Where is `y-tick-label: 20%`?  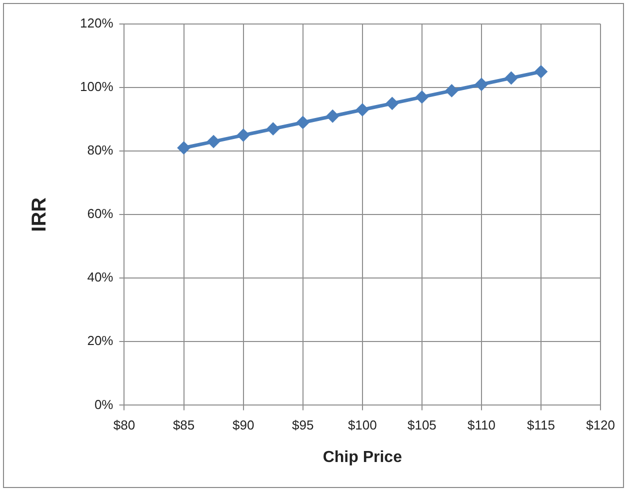
y-tick-label: 20% is located at coordinates (100, 340).